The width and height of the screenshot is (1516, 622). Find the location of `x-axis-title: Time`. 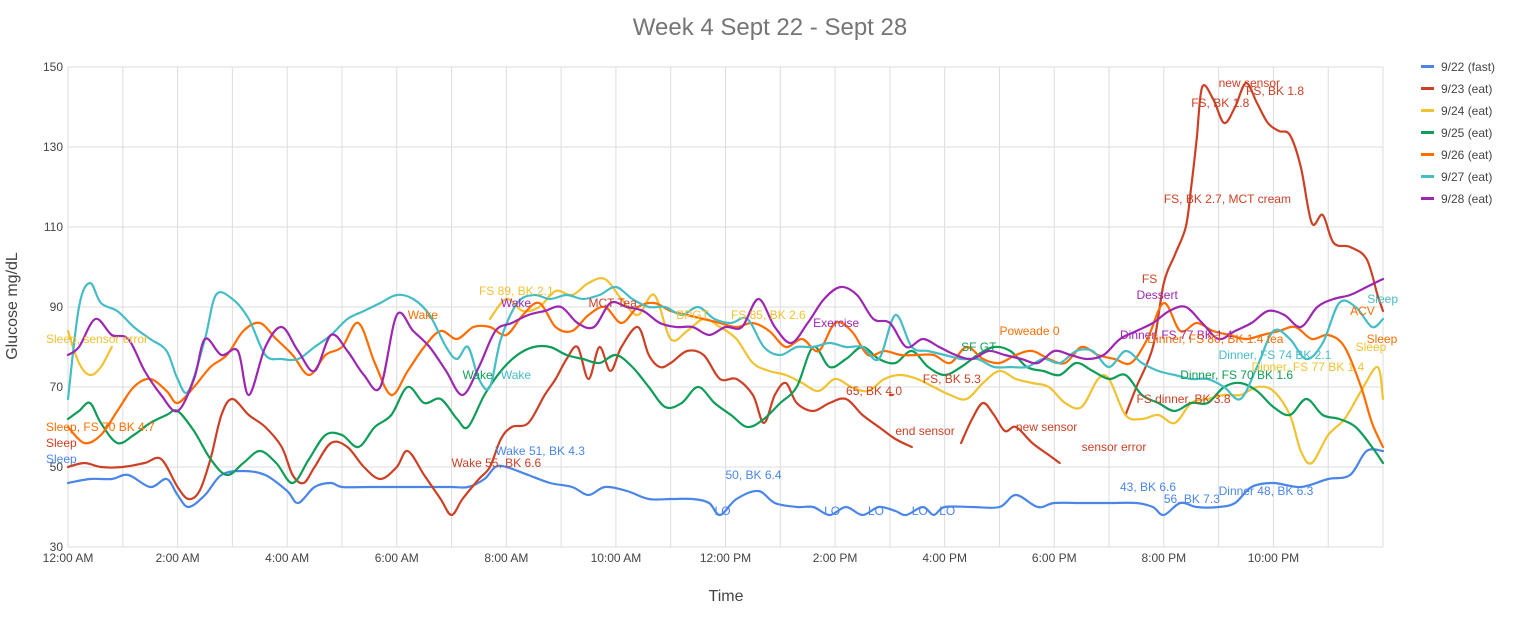

x-axis-title: Time is located at coordinates (726, 596).